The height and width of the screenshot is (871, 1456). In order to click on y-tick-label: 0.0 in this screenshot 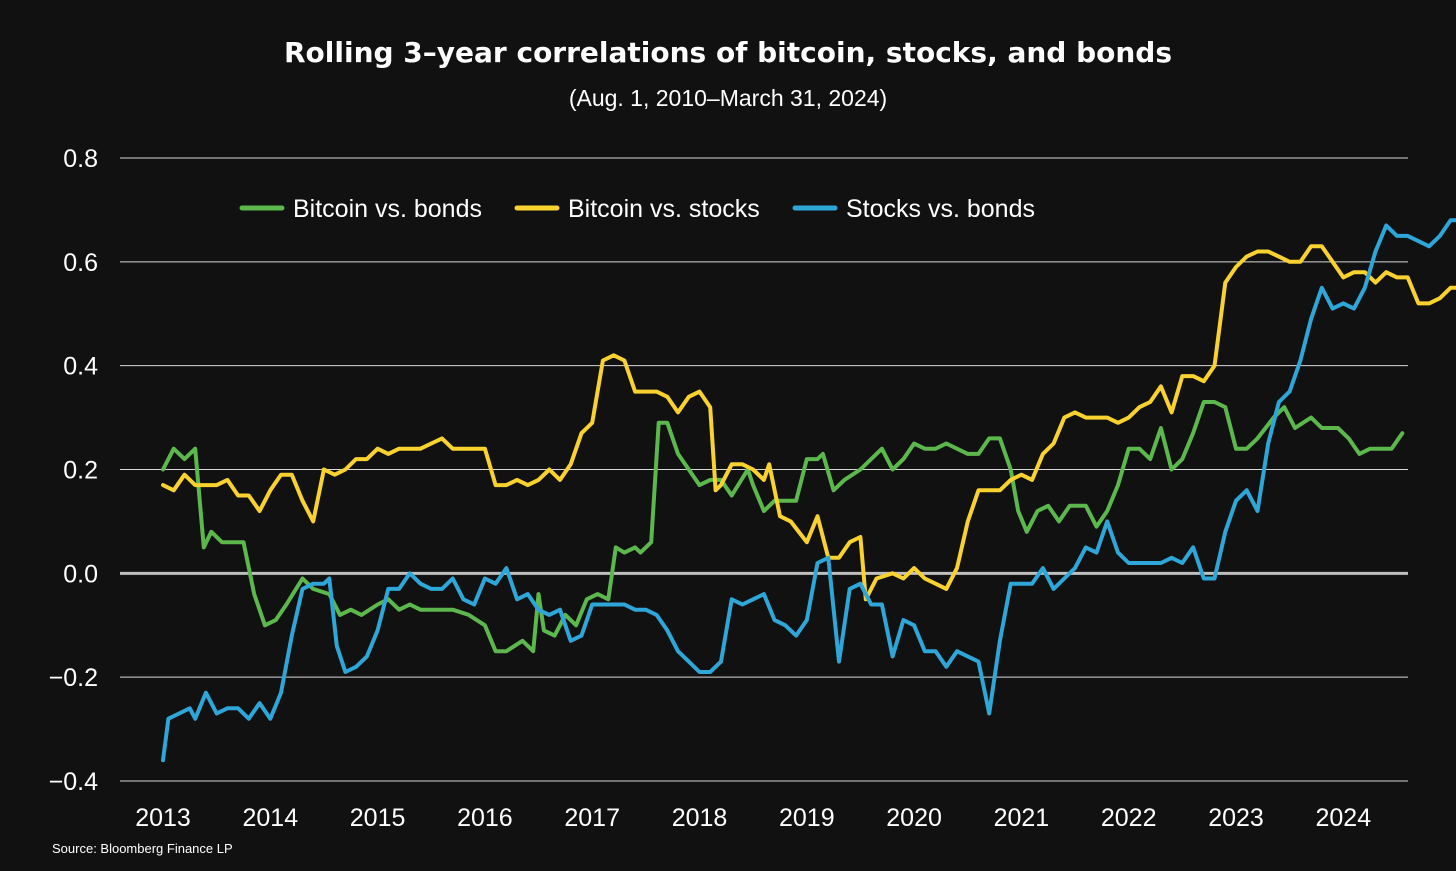, I will do `click(80, 574)`.